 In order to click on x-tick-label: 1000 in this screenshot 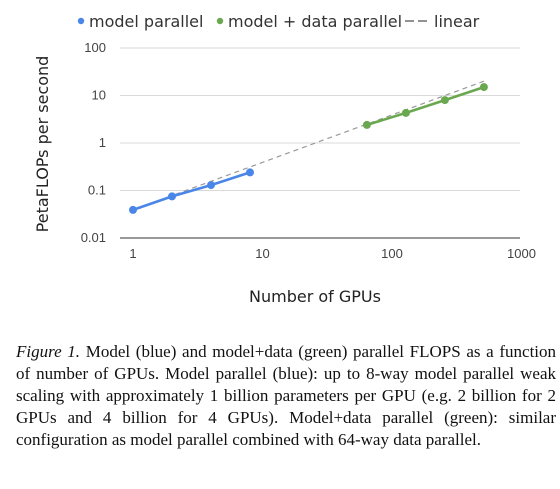, I will do `click(521, 253)`.